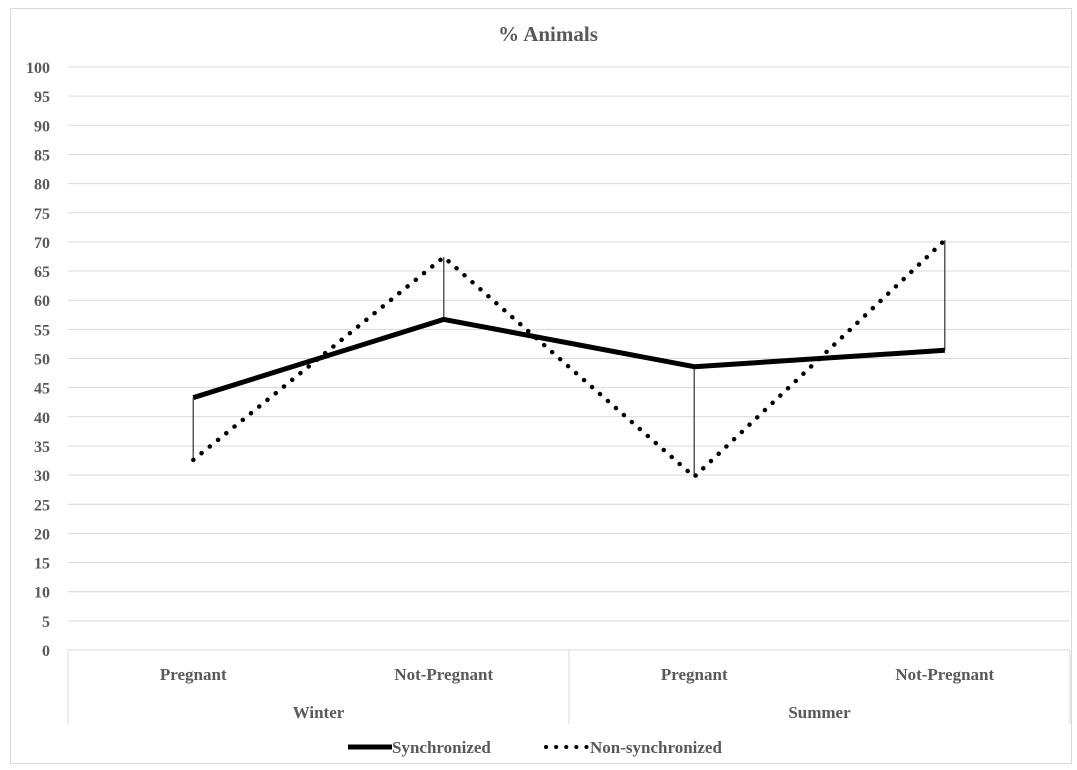 The image size is (1077, 770). What do you see at coordinates (42, 243) in the screenshot?
I see `y-tick-label-70: 70` at bounding box center [42, 243].